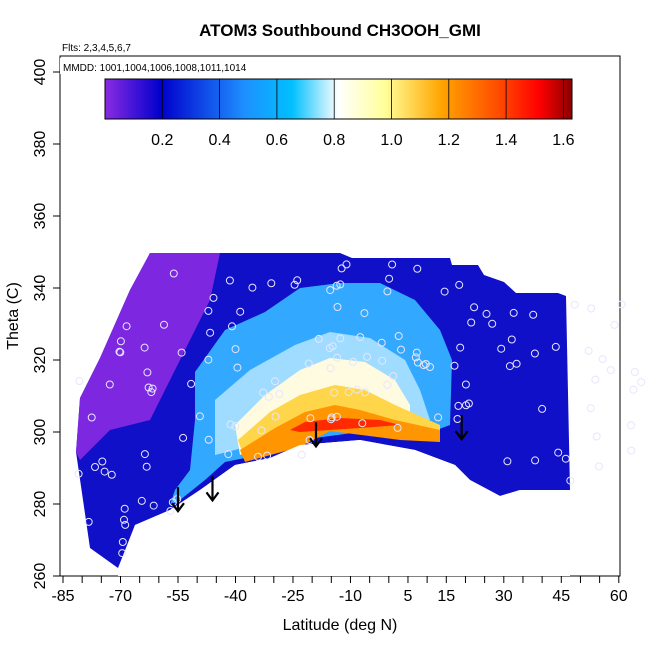 This screenshot has width=650, height=650. I want to click on chart-title: ATOM3 Southbound CH3OOH_GMI, so click(340, 30).